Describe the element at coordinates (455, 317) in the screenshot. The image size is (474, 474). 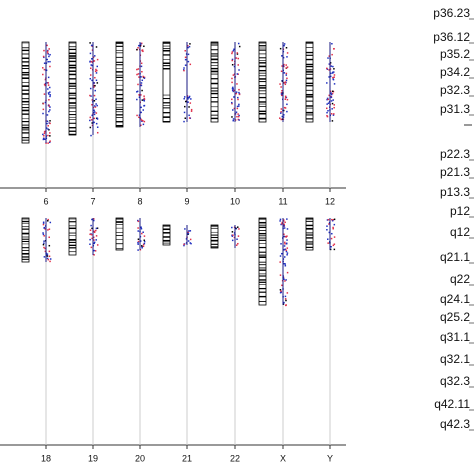
I see `band-label: q25.2` at that location.